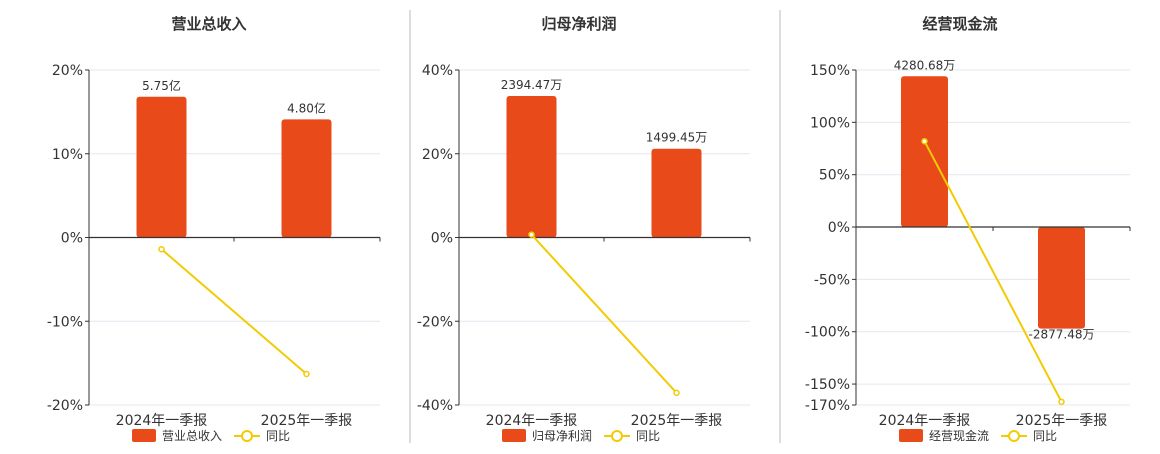 The height and width of the screenshot is (454, 1160). I want to click on y-tick-label: -50%, so click(832, 280).